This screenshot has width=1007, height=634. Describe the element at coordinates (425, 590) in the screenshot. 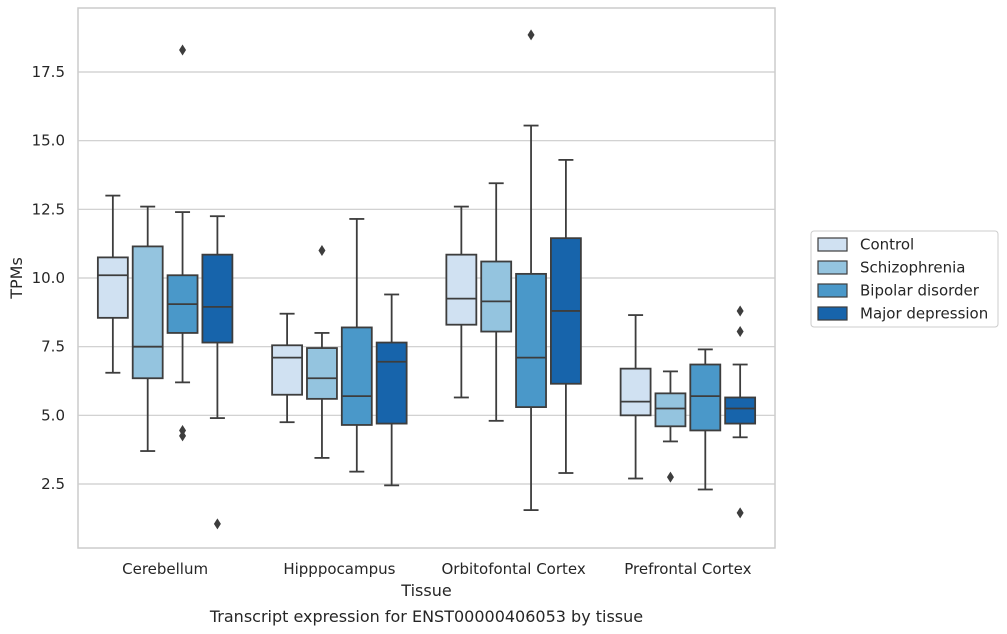

I see `x-axis-title: Tissue` at that location.